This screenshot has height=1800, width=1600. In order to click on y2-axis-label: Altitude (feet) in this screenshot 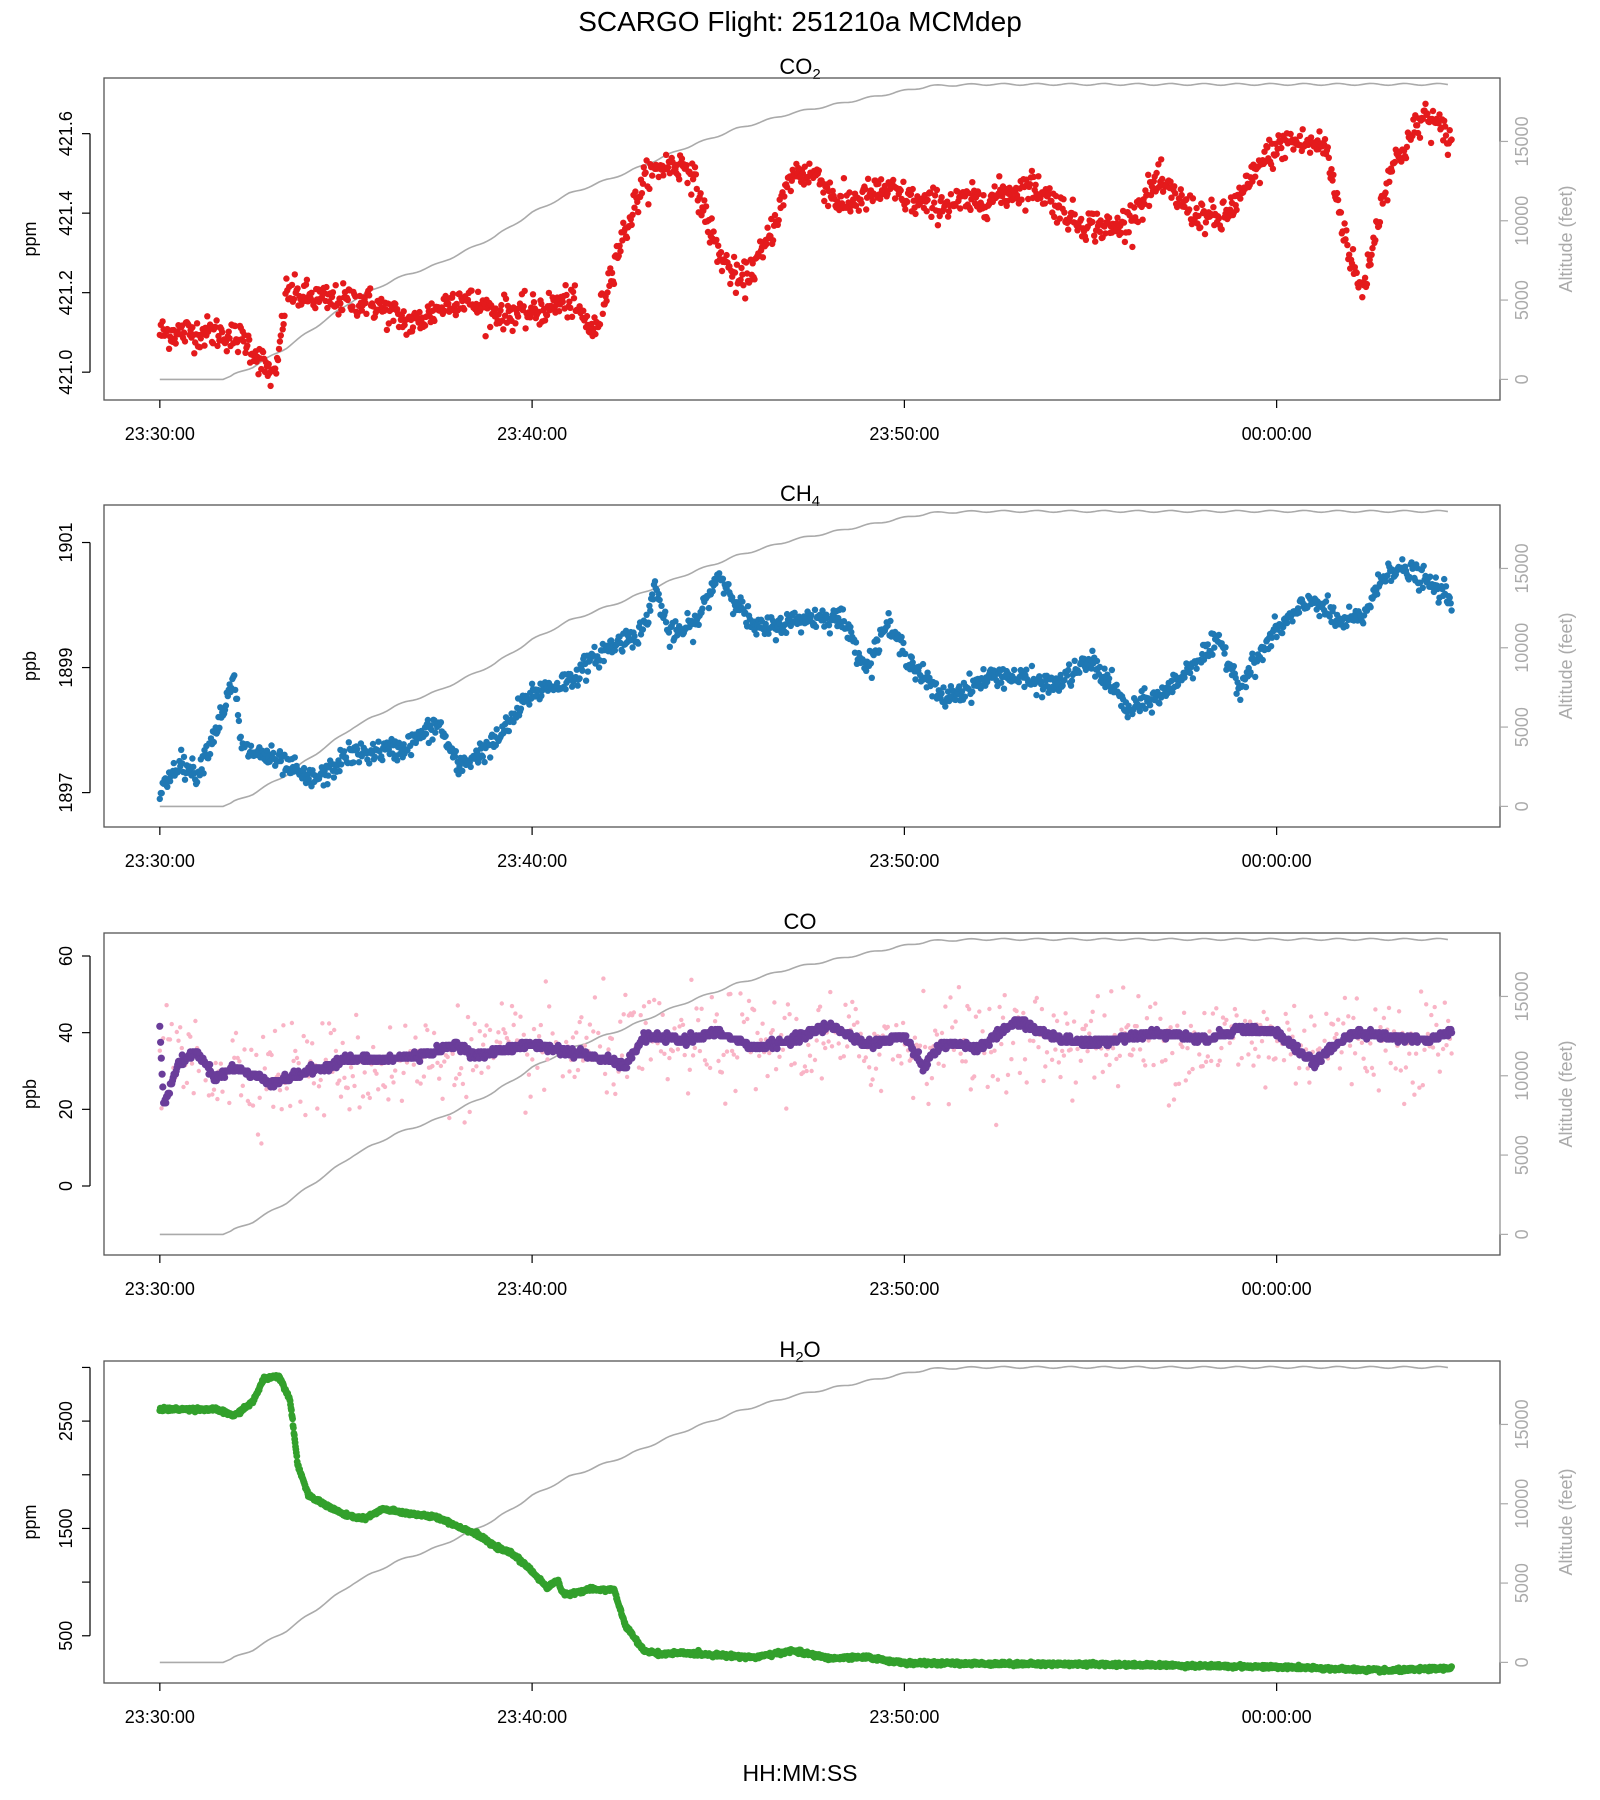, I will do `click(1566, 238)`.